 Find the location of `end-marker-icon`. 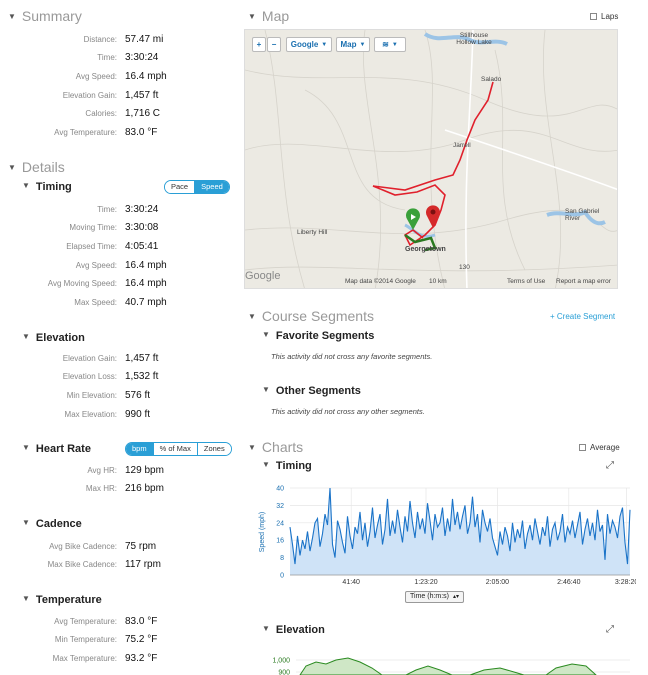

end-marker-icon is located at coordinates (433, 216).